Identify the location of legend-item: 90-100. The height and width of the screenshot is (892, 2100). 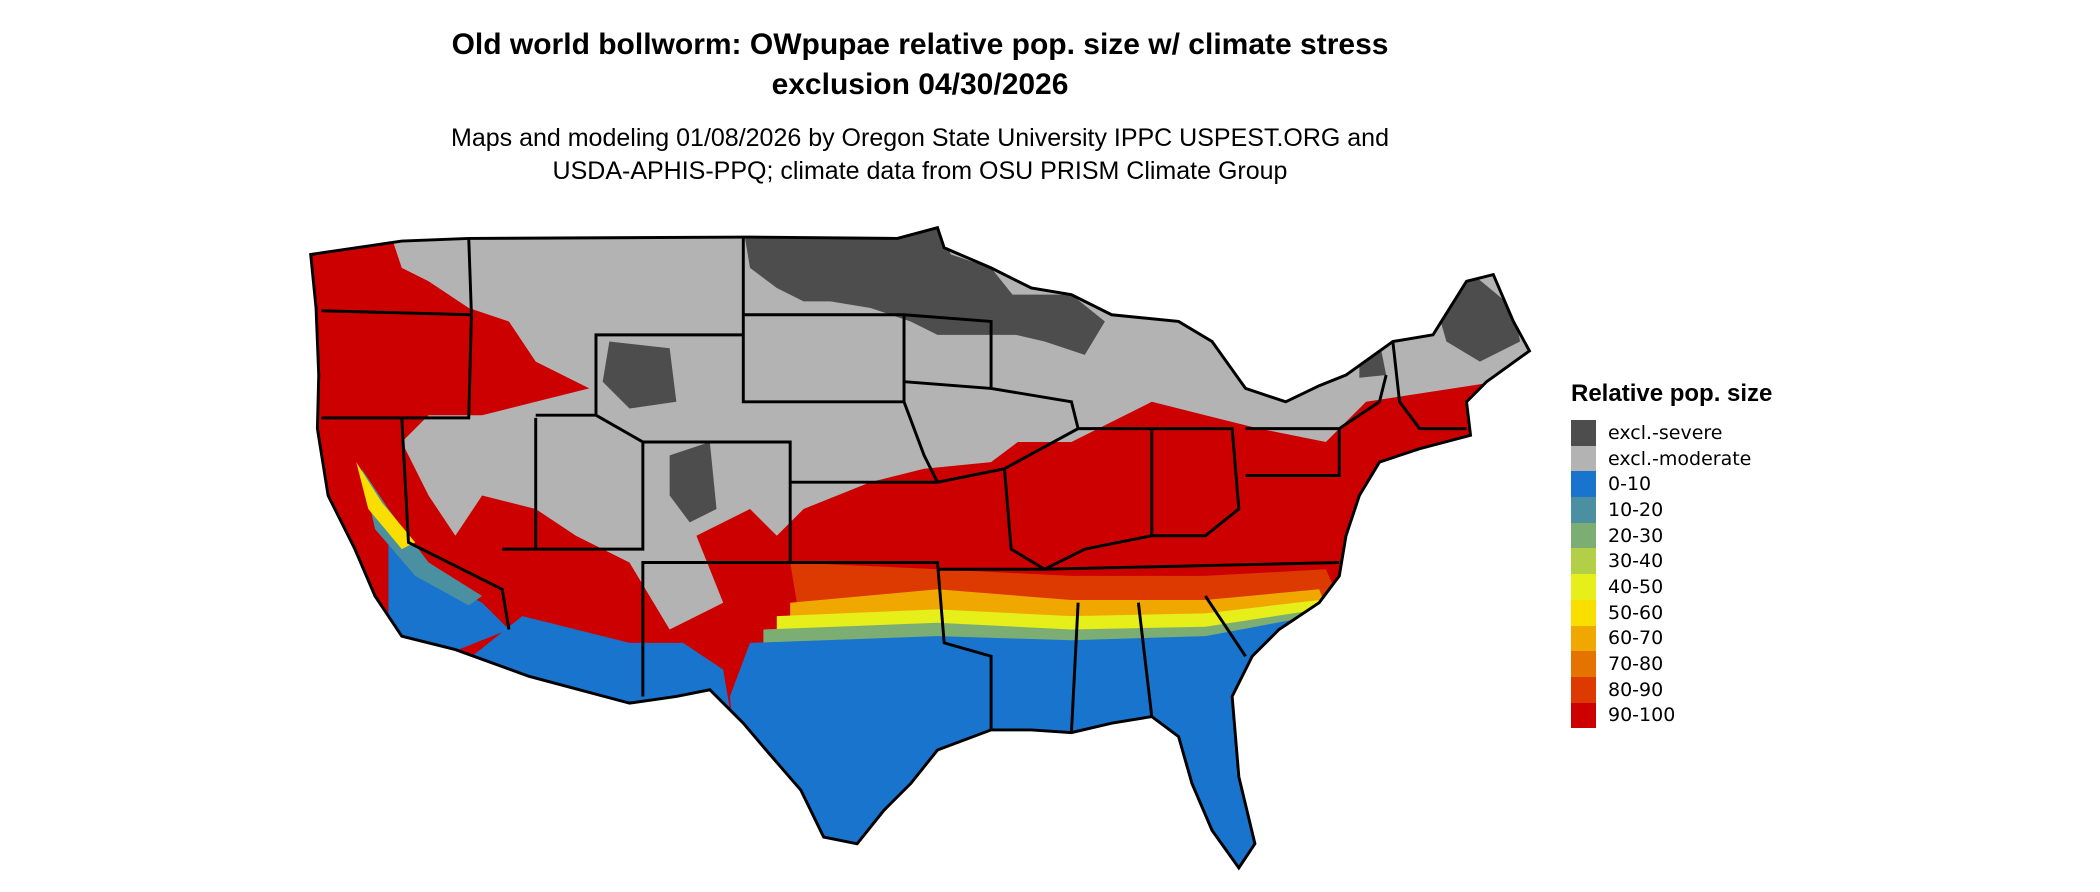
(1671, 715).